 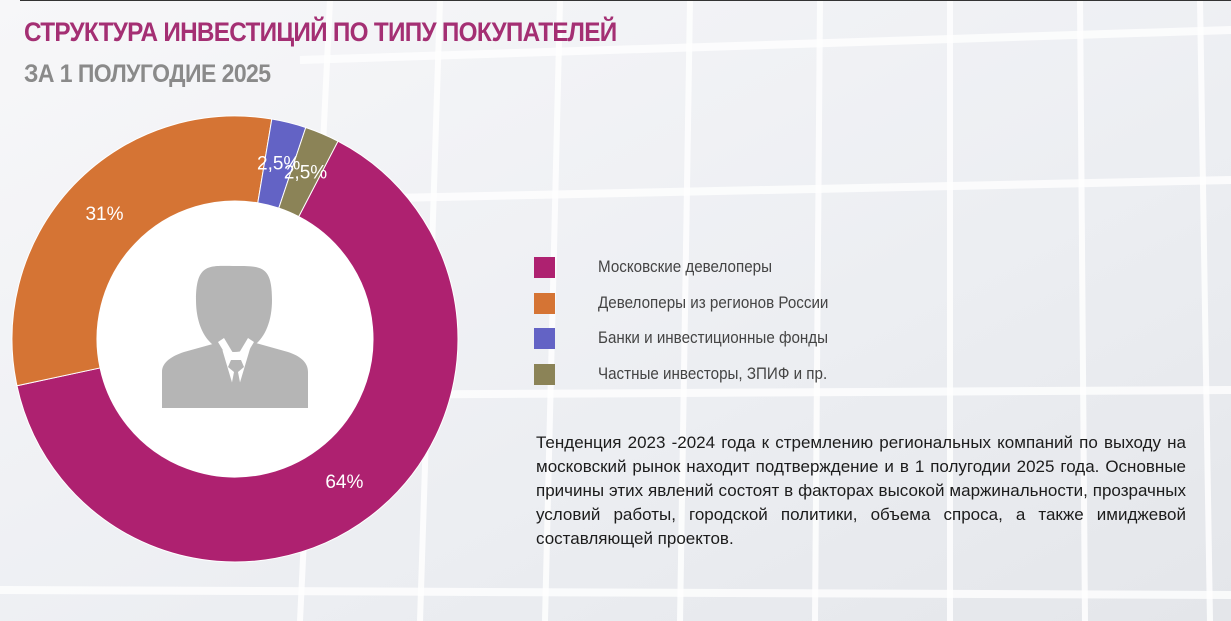 What do you see at coordinates (278, 163) in the screenshot?
I see `slice-label-3: 2,5%` at bounding box center [278, 163].